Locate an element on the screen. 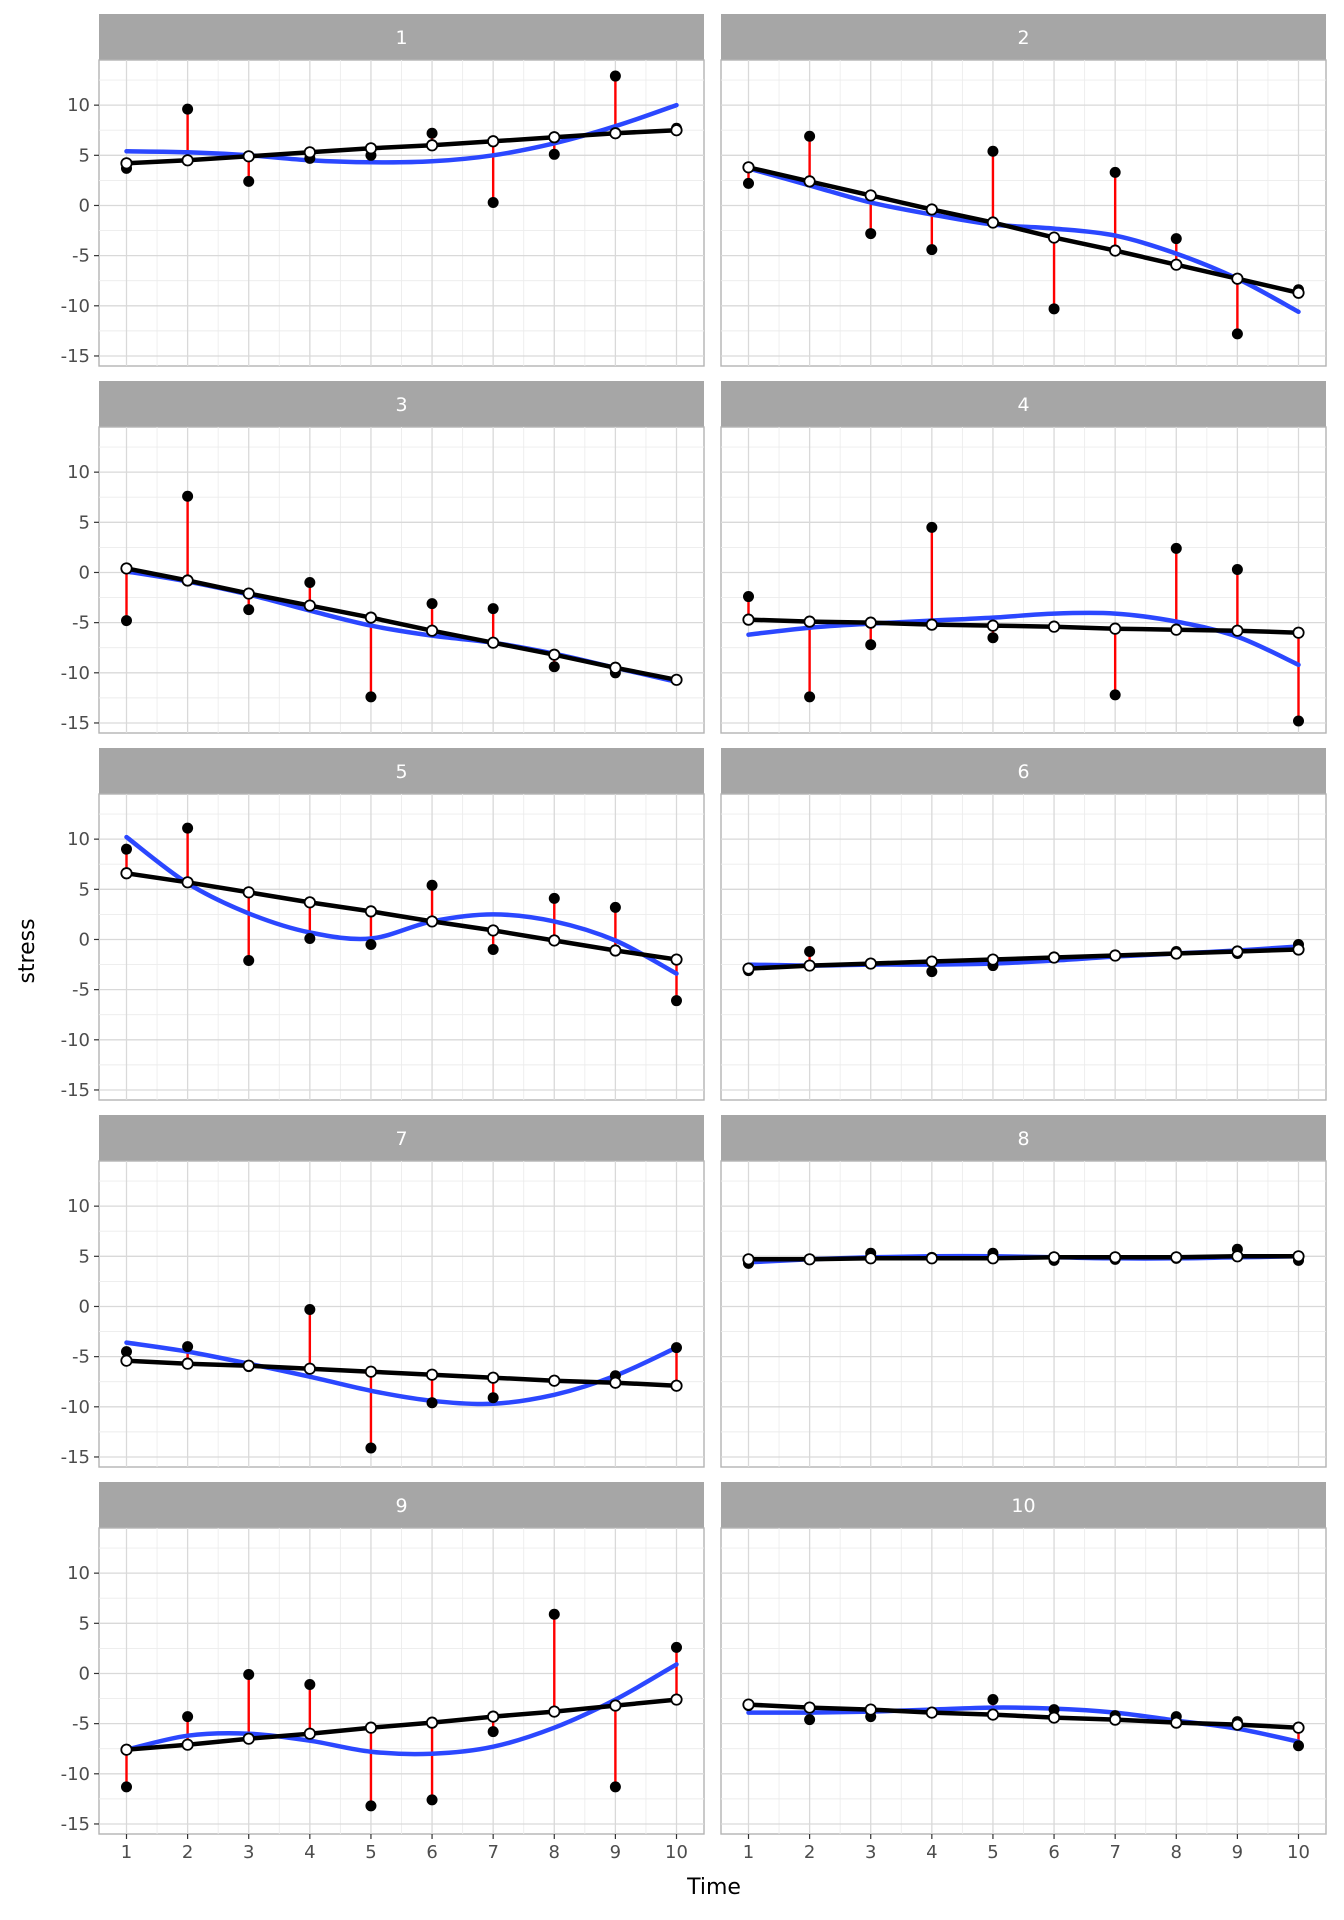 This screenshot has height=1920, width=1344. strip-label-3: 3 is located at coordinates (401, 405).